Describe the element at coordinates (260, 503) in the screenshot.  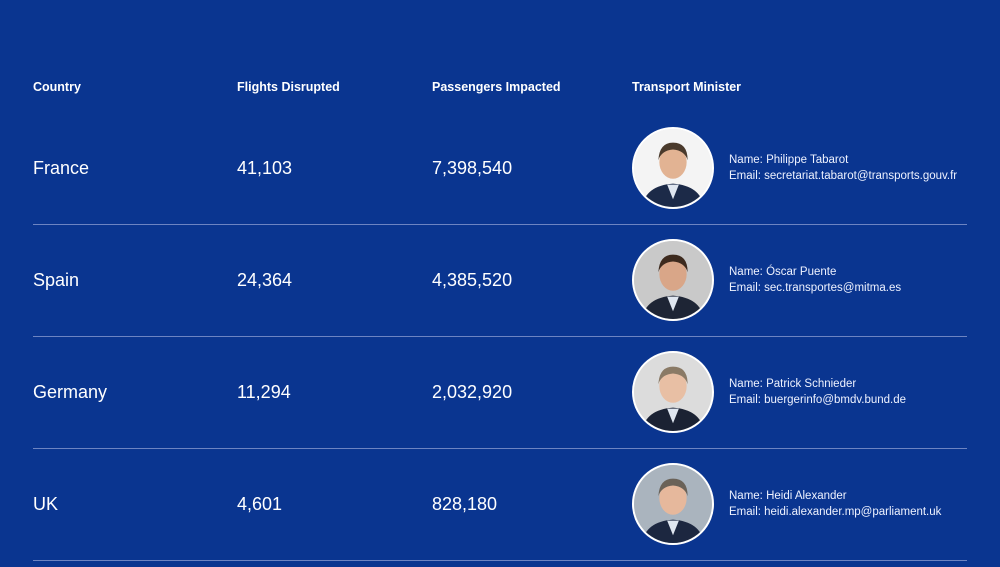
I see `flights-cell: 4,601` at that location.